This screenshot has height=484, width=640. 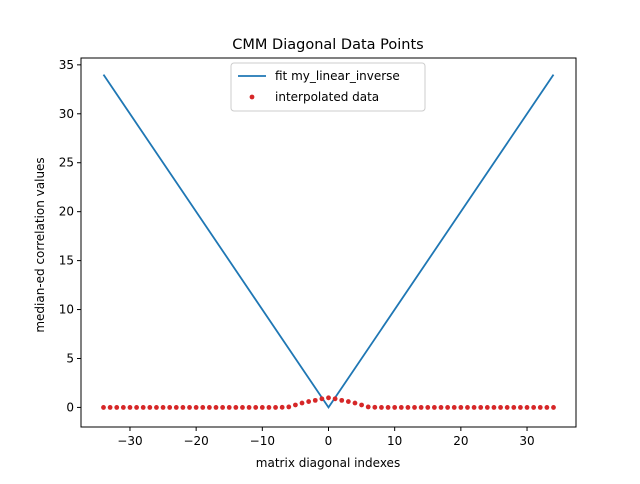 I want to click on legend-label: fit my_linear_inverse, so click(x=337, y=76).